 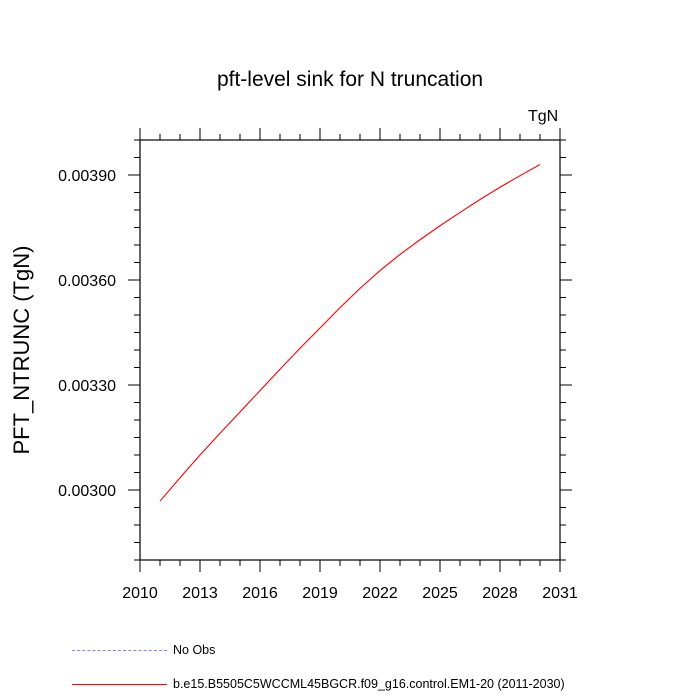 What do you see at coordinates (140, 593) in the screenshot?
I see `x-tick-label: 2010` at bounding box center [140, 593].